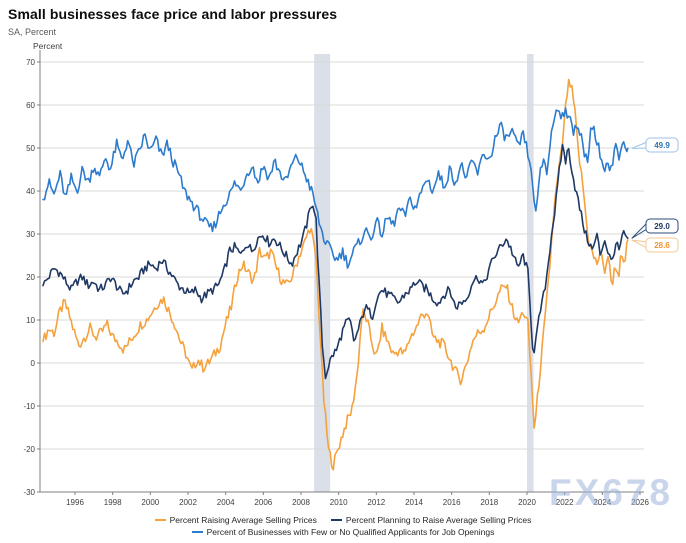 This screenshot has width=686, height=543. I want to click on y-tick-label: -30, so click(29, 492).